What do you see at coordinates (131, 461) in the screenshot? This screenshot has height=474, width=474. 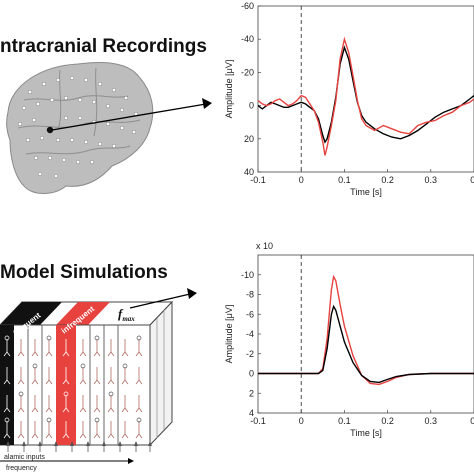 I see `frequency-axis-arrowhead` at bounding box center [131, 461].